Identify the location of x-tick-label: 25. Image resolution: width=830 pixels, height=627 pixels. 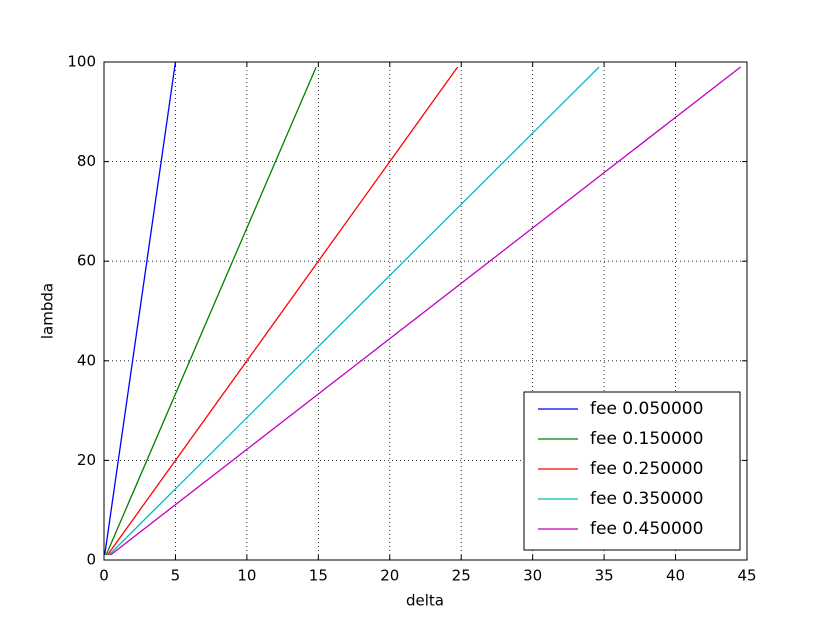
(461, 576).